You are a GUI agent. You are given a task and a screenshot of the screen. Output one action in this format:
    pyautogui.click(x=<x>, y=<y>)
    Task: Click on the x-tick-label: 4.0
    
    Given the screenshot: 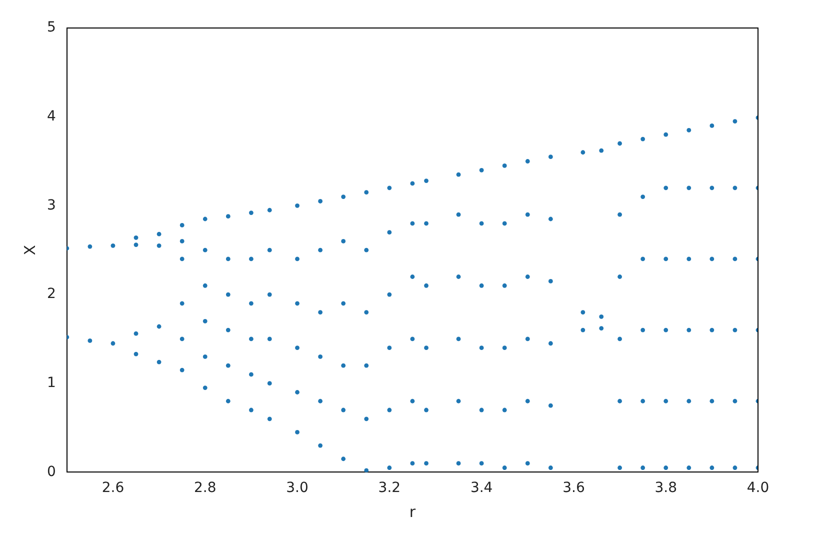 What is the action you would take?
    pyautogui.click(x=758, y=488)
    